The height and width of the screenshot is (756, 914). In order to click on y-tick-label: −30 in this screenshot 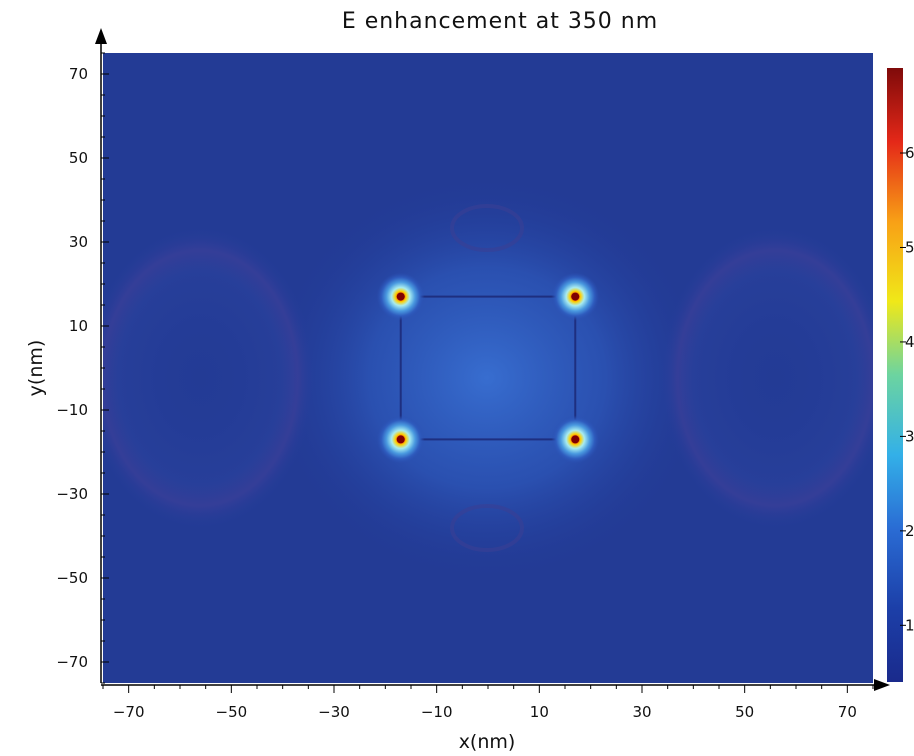, I will do `click(72, 494)`.